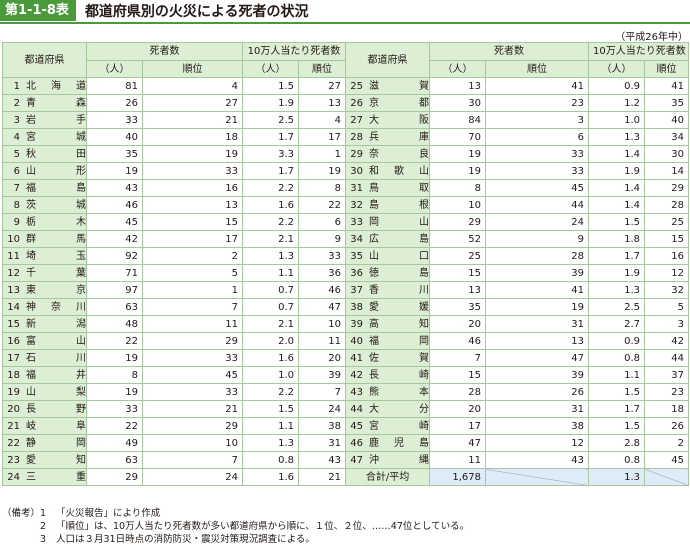 The image size is (690, 547). I want to click on header-per100k-left: 10万人当たり死者数, so click(294, 51).